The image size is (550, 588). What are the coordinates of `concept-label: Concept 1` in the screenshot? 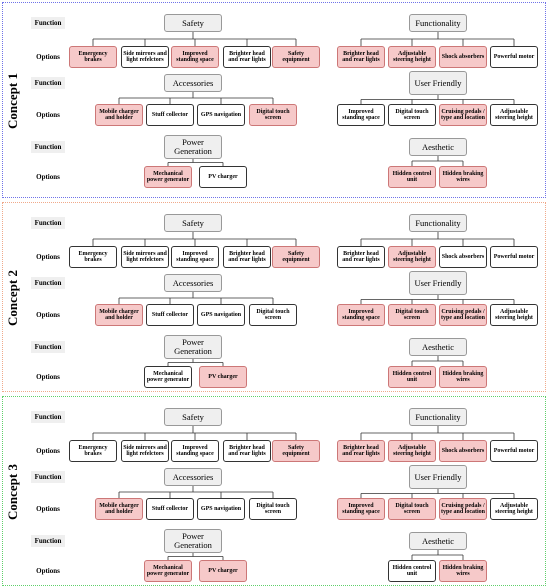 It's located at (12, 101).